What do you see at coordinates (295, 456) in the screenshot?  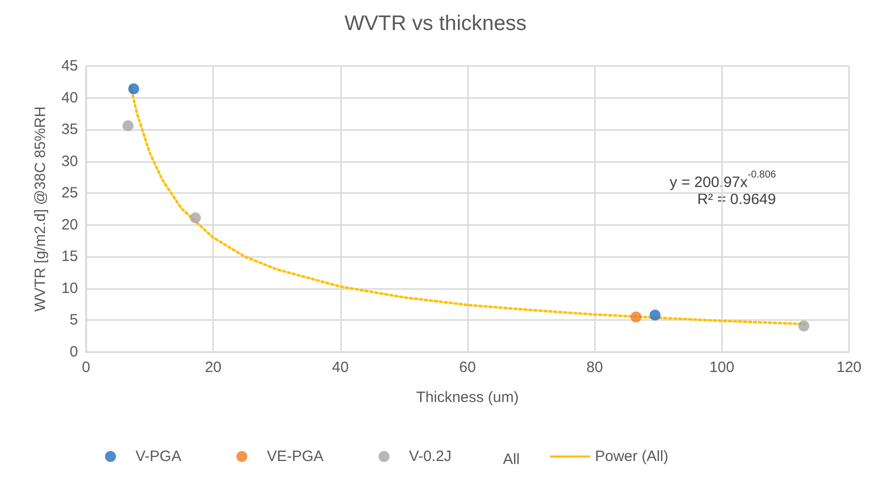 I see `legend-label: VE-PGA` at bounding box center [295, 456].